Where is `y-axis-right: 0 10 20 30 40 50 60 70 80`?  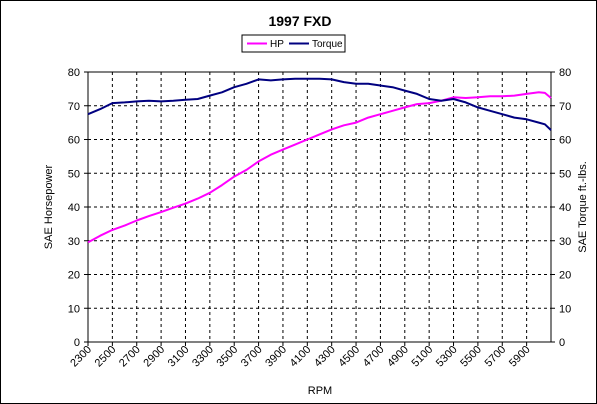
y-axis-right: 0 10 20 30 40 50 60 70 80 is located at coordinates (561, 208).